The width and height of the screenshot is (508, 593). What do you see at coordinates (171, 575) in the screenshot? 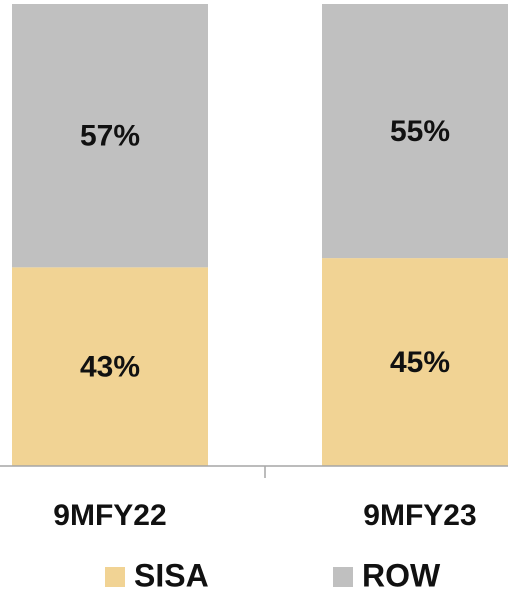
I see `legend-label: SISA` at bounding box center [171, 575].